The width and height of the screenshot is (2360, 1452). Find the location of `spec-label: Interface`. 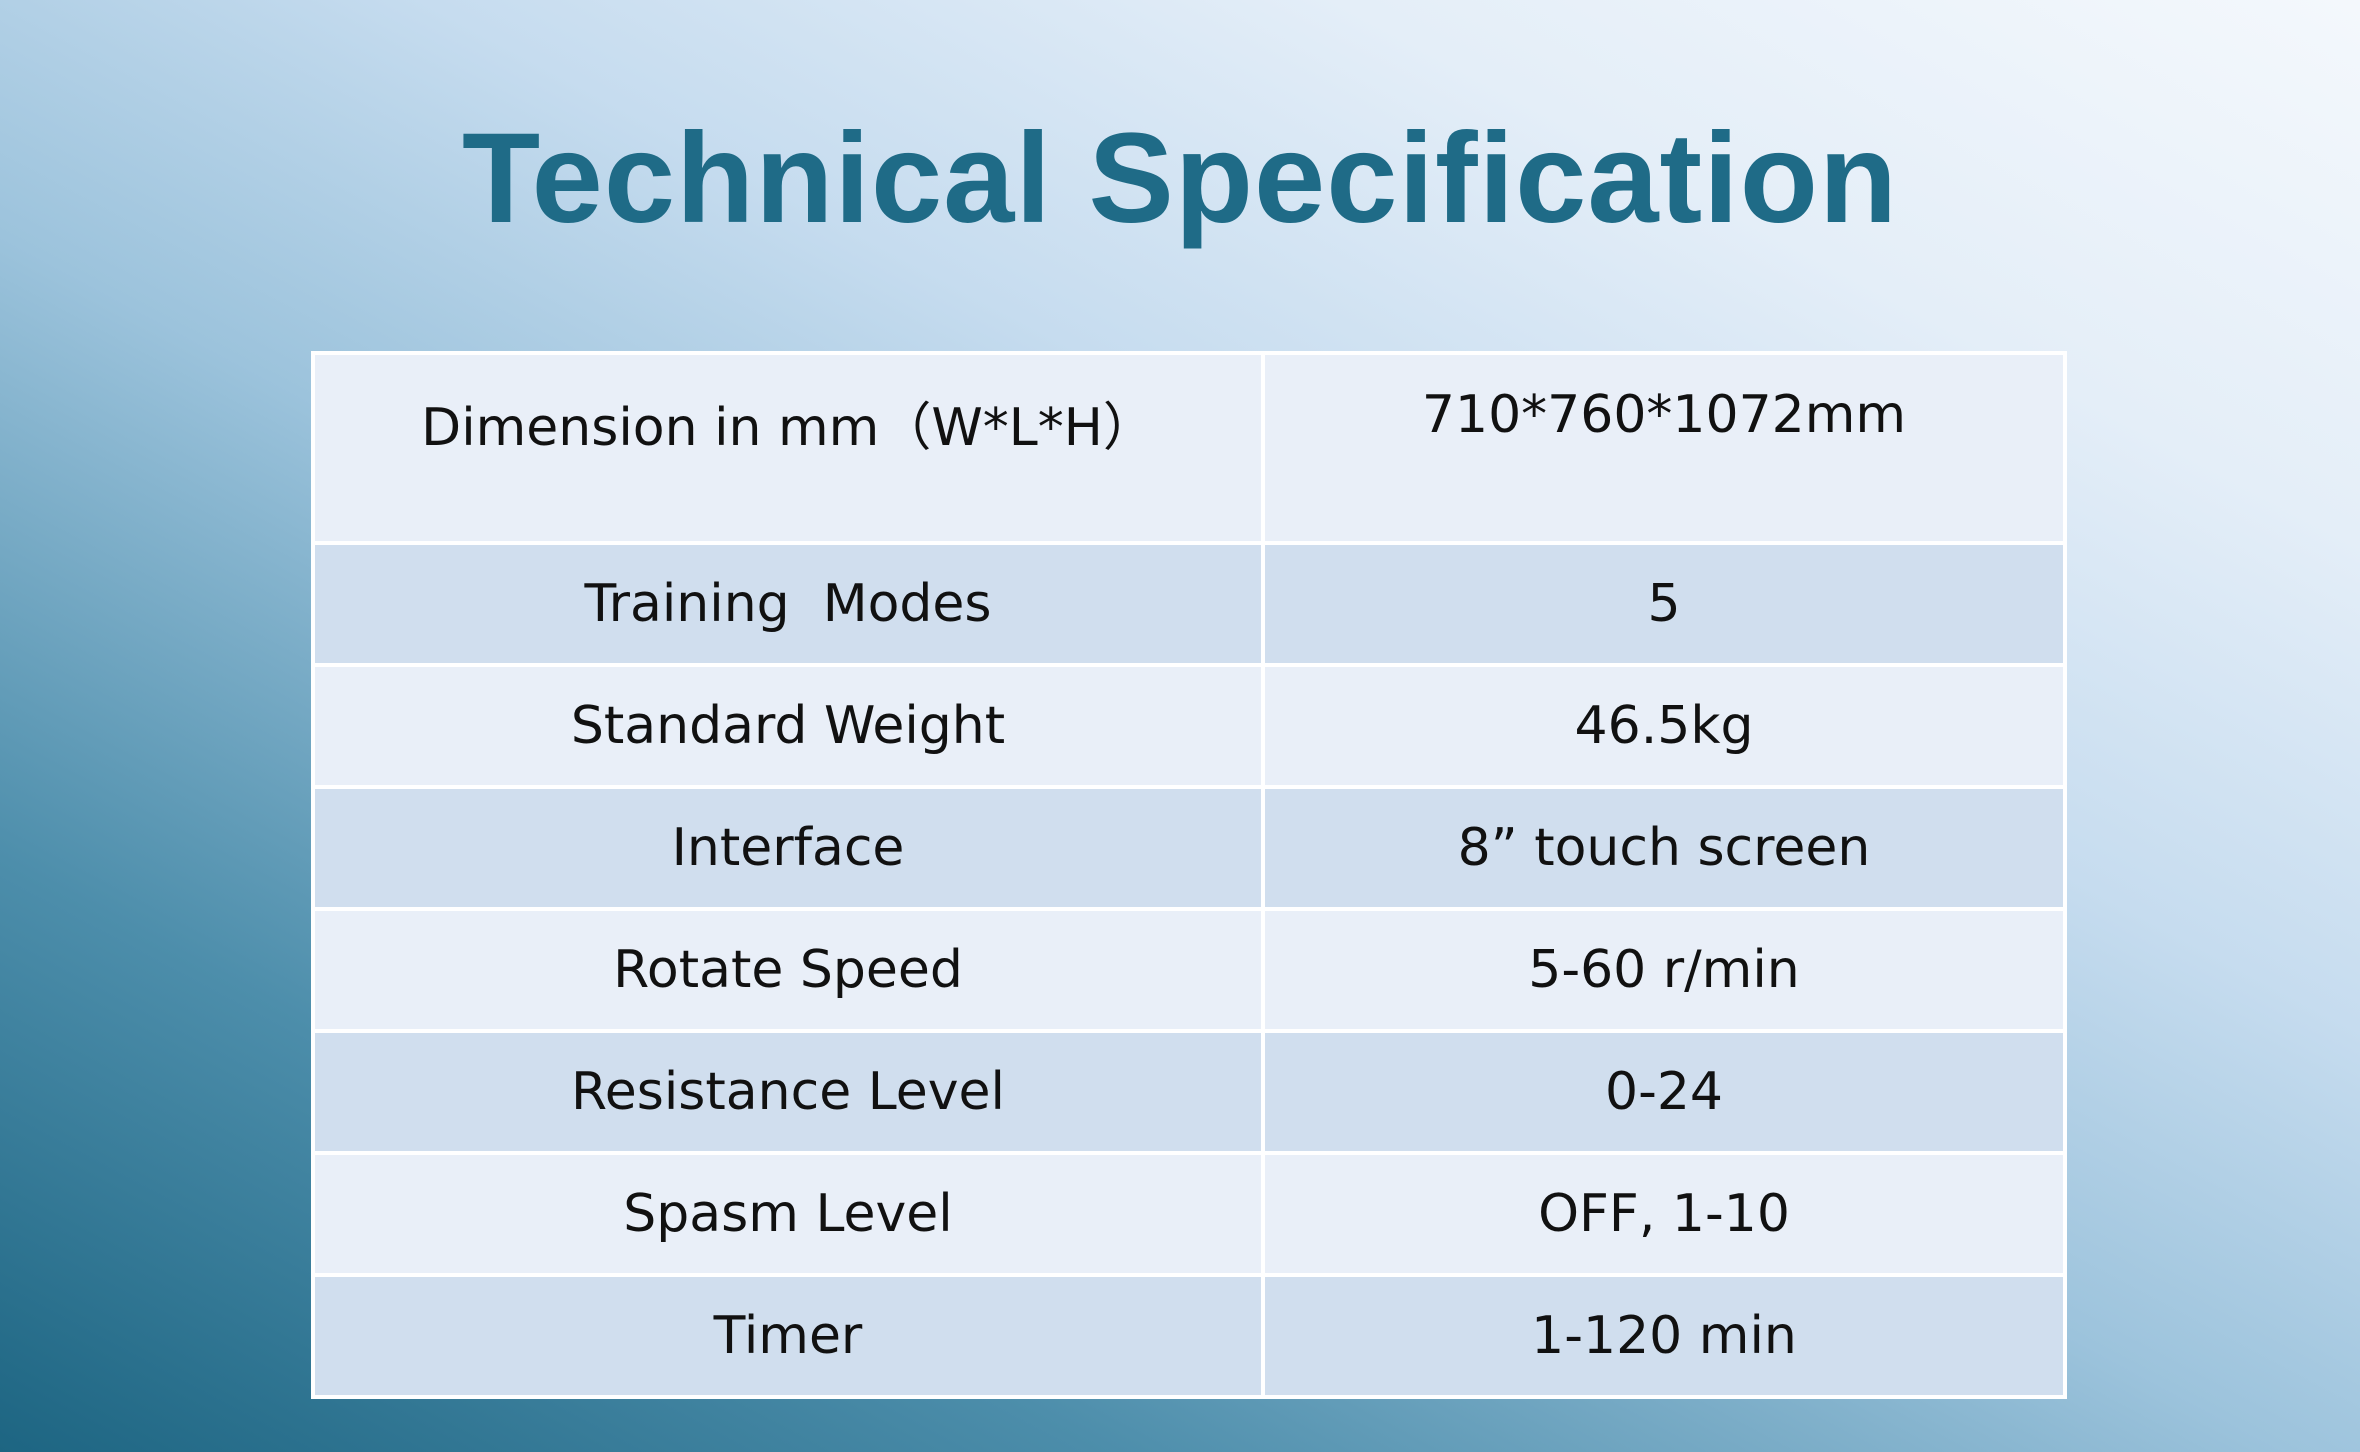

spec-label: Interface is located at coordinates (788, 848).